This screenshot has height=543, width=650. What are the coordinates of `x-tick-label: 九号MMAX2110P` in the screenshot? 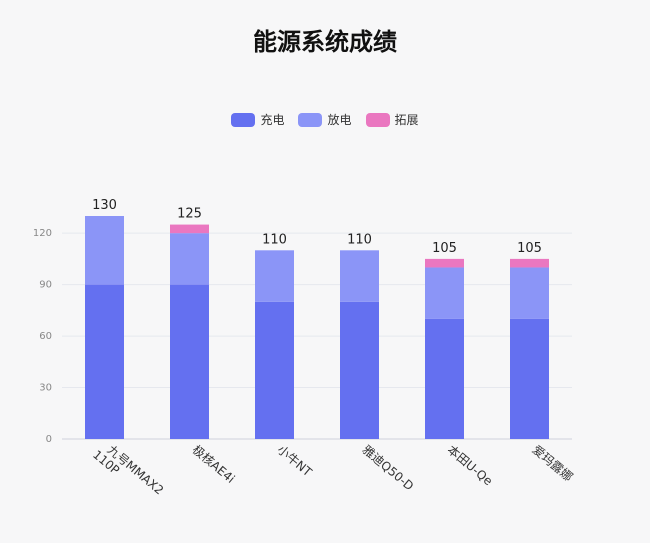 It's located at (128, 472).